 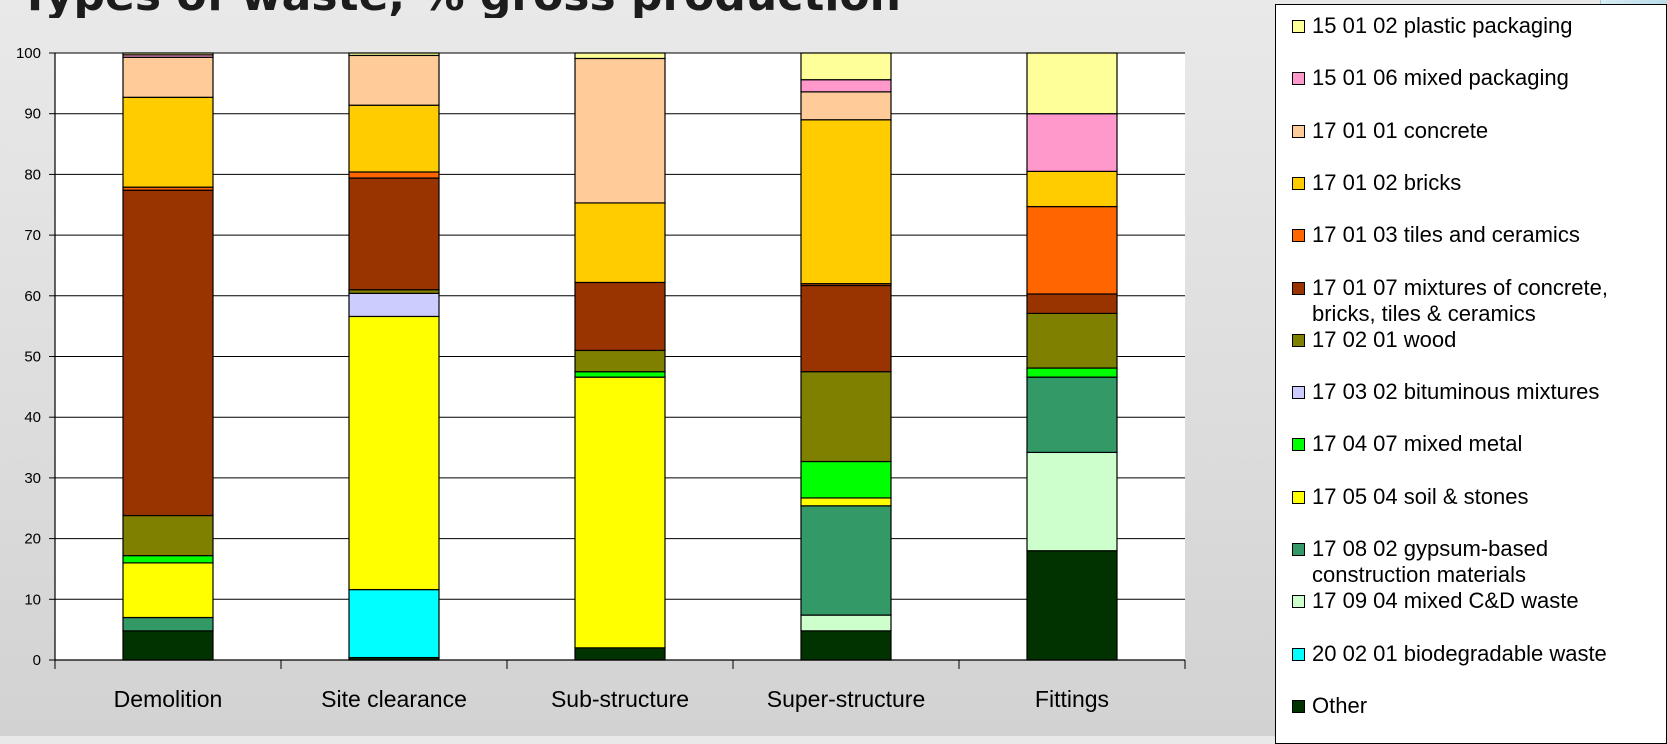 I want to click on x-tick-label: Site clearance, so click(x=394, y=699).